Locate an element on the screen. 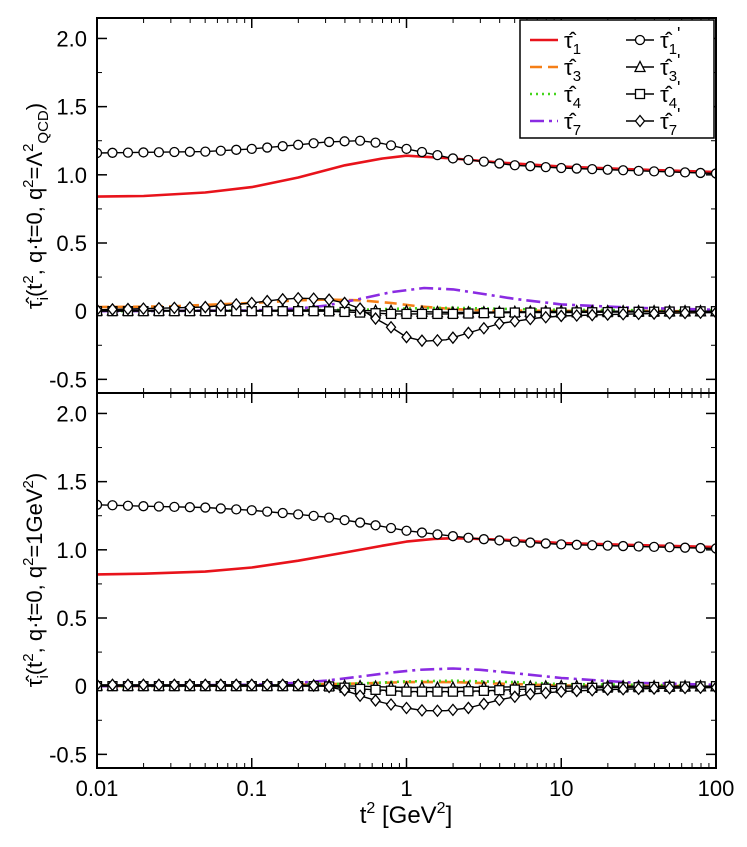 The image size is (747, 847). x-tick-label: 100 is located at coordinates (716, 788).